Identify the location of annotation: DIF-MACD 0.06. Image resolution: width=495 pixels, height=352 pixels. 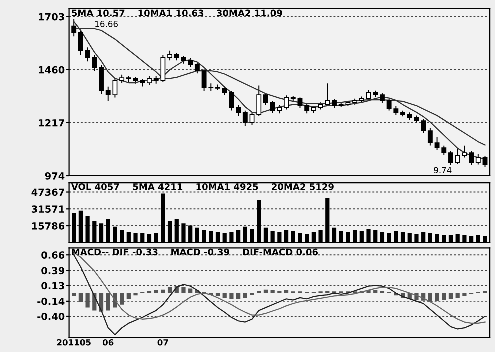
(280, 252).